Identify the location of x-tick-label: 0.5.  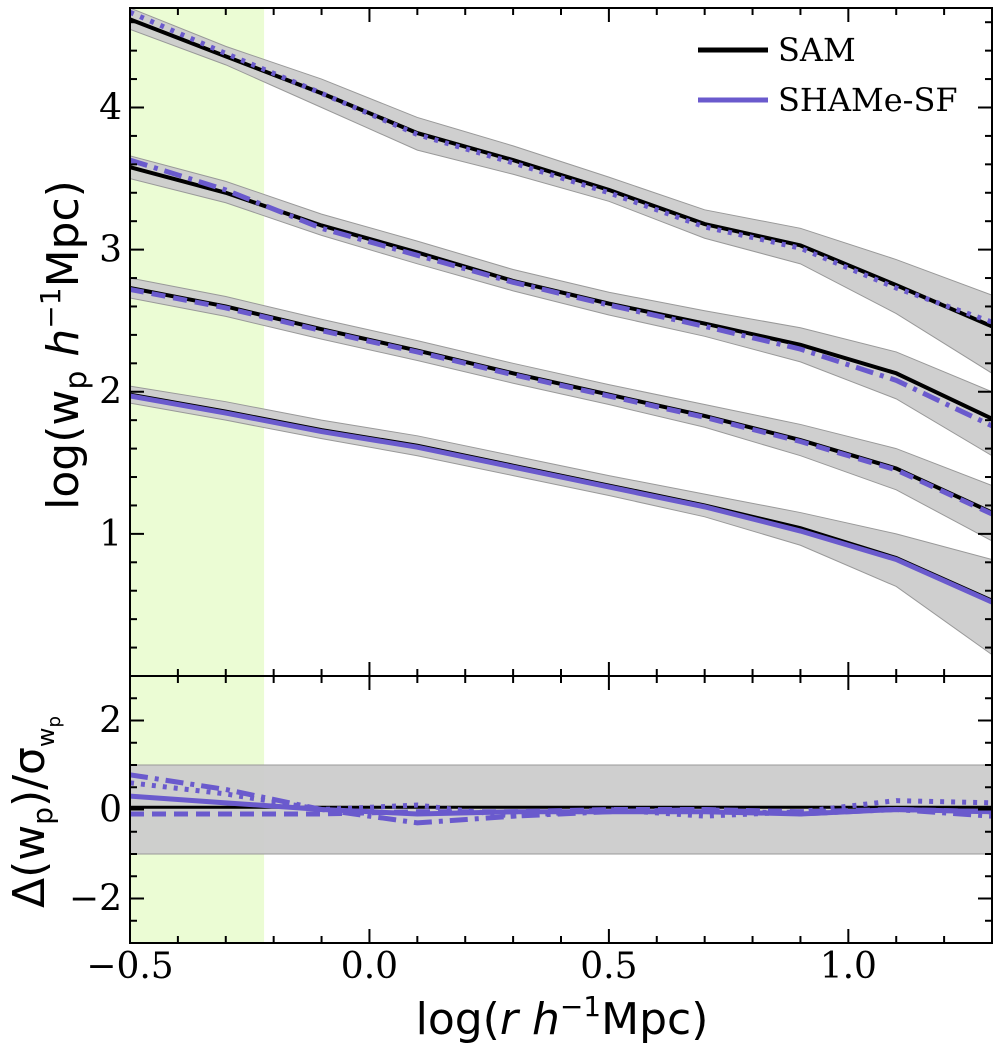
(608, 966).